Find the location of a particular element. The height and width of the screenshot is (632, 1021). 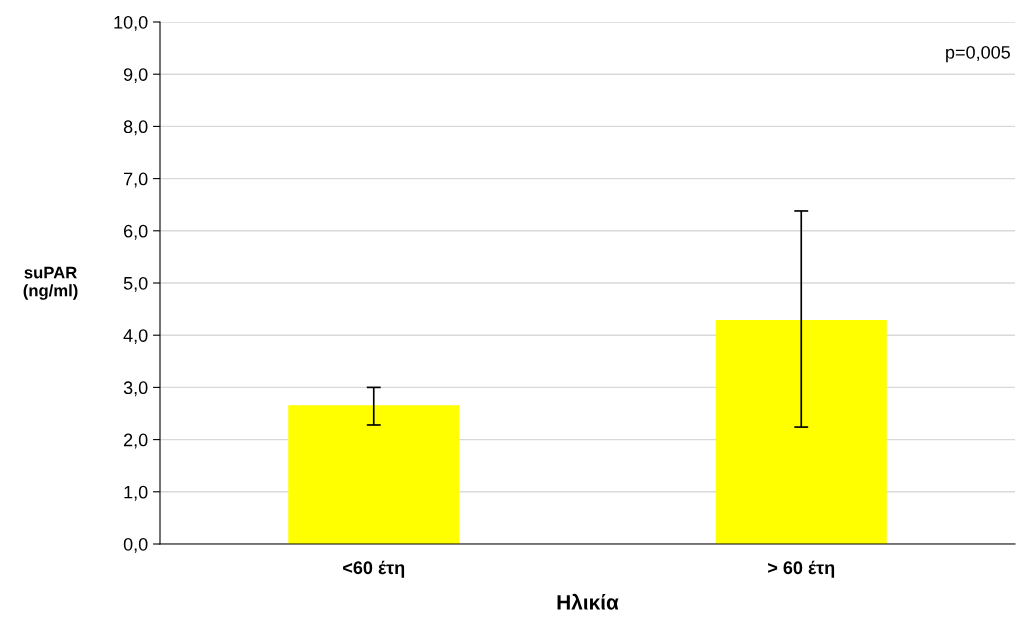

y-tick-label: 4,0 is located at coordinates (135, 337).